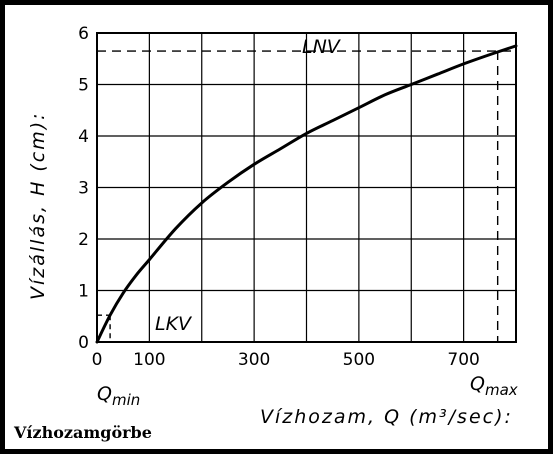 This screenshot has height=454, width=553. I want to click on y-axis-title: Vízállás, H (cm):, so click(38, 205).